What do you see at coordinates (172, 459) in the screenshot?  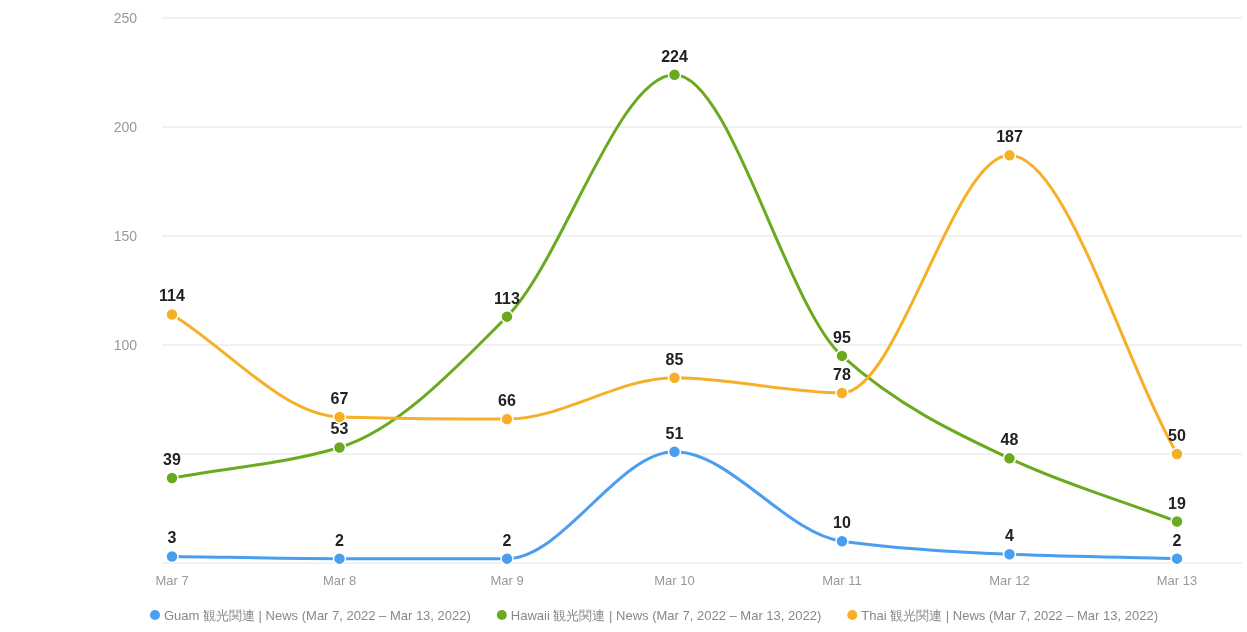 I see `data-label: 39` at bounding box center [172, 459].